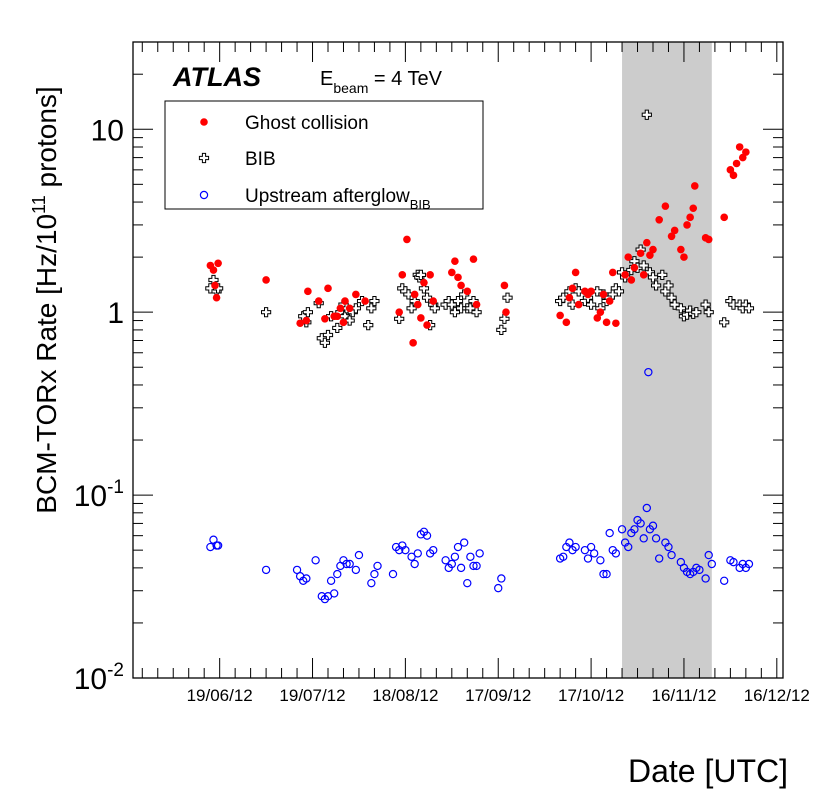  I want to click on legend-label-upstream-afterglow: Upstream afterglowBIB, so click(338, 199).